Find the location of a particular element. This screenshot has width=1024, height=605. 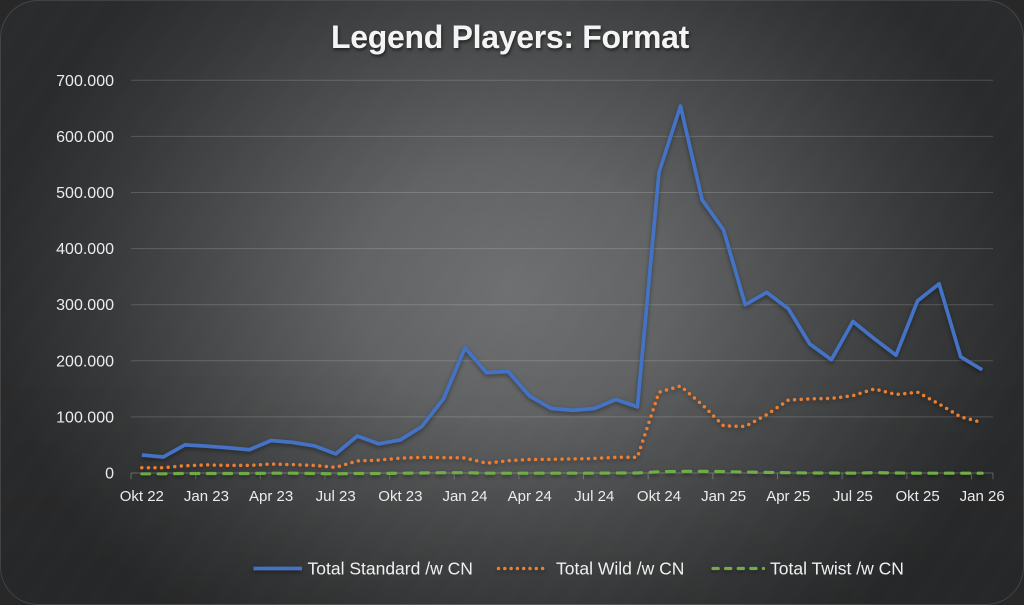

svg-text: 100.000 is located at coordinates (85, 417).